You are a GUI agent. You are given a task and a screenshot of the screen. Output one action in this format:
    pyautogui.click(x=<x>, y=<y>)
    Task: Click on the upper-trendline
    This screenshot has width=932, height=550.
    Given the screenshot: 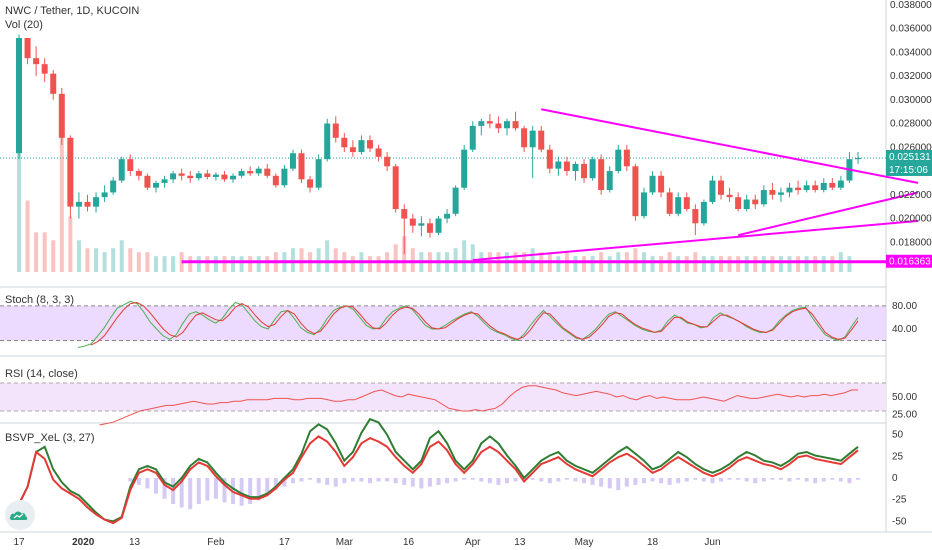 What is the action you would take?
    pyautogui.click(x=730, y=146)
    